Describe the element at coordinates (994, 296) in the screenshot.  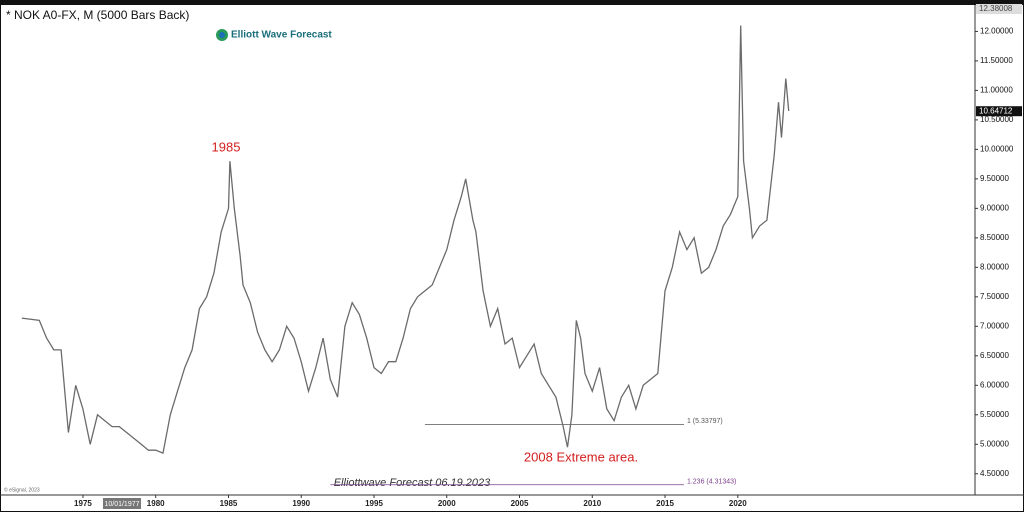
I see `y-tick-label: 7.50000` at that location.